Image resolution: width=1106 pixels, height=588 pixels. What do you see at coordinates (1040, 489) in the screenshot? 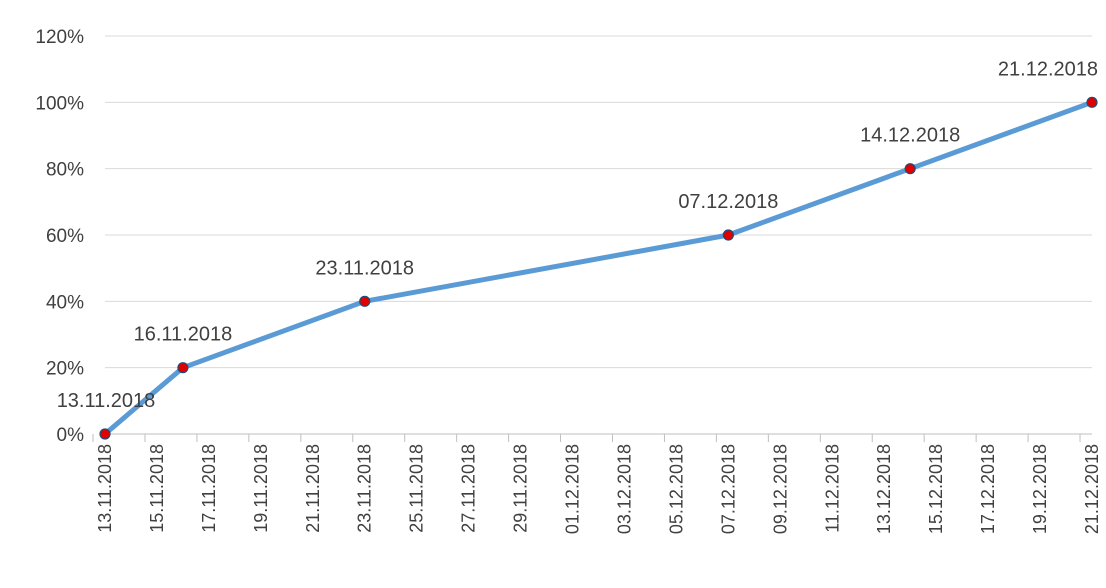
I see `x-tick-label: 19.12.2018` at bounding box center [1040, 489].